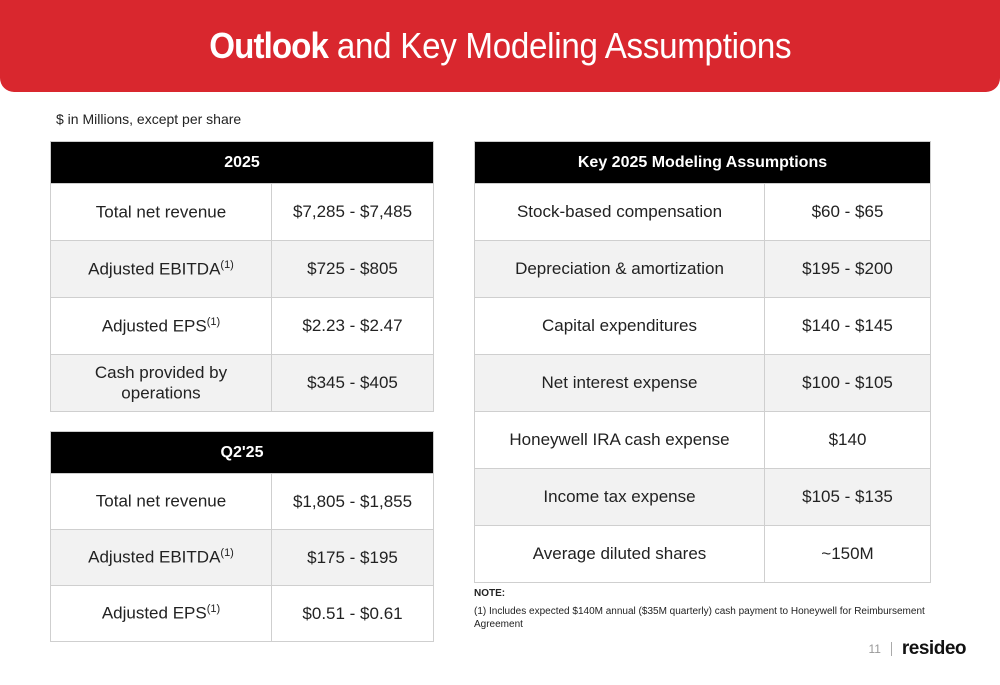  Describe the element at coordinates (352, 501) in the screenshot. I see `row-value: $1,805 - $1,855` at that location.